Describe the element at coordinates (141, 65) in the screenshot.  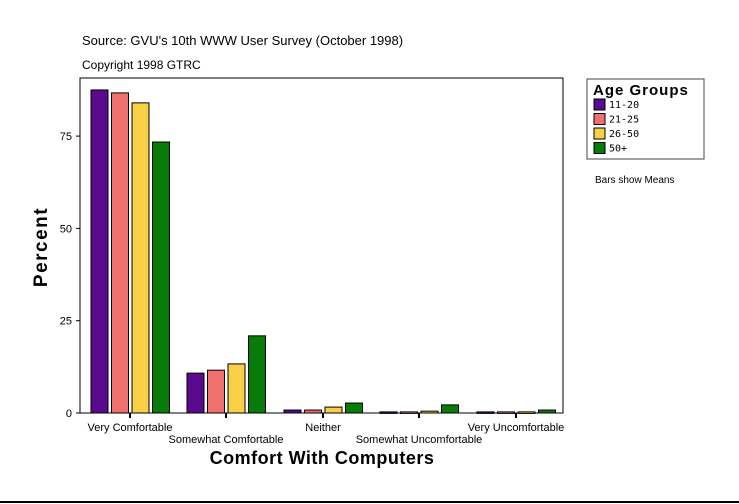
I see `copyright-text: Copyright 1998 GTRC` at that location.